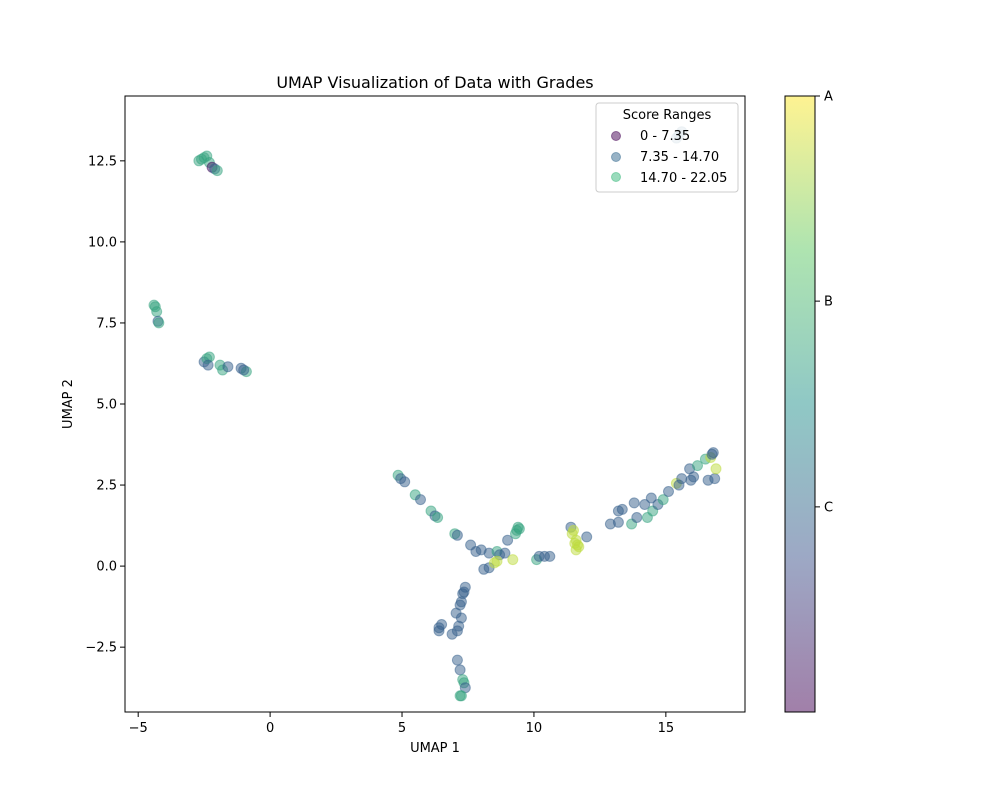  Describe the element at coordinates (434, 82) in the screenshot. I see `chart-title: UMAP Visualization of Data with Grades` at that location.